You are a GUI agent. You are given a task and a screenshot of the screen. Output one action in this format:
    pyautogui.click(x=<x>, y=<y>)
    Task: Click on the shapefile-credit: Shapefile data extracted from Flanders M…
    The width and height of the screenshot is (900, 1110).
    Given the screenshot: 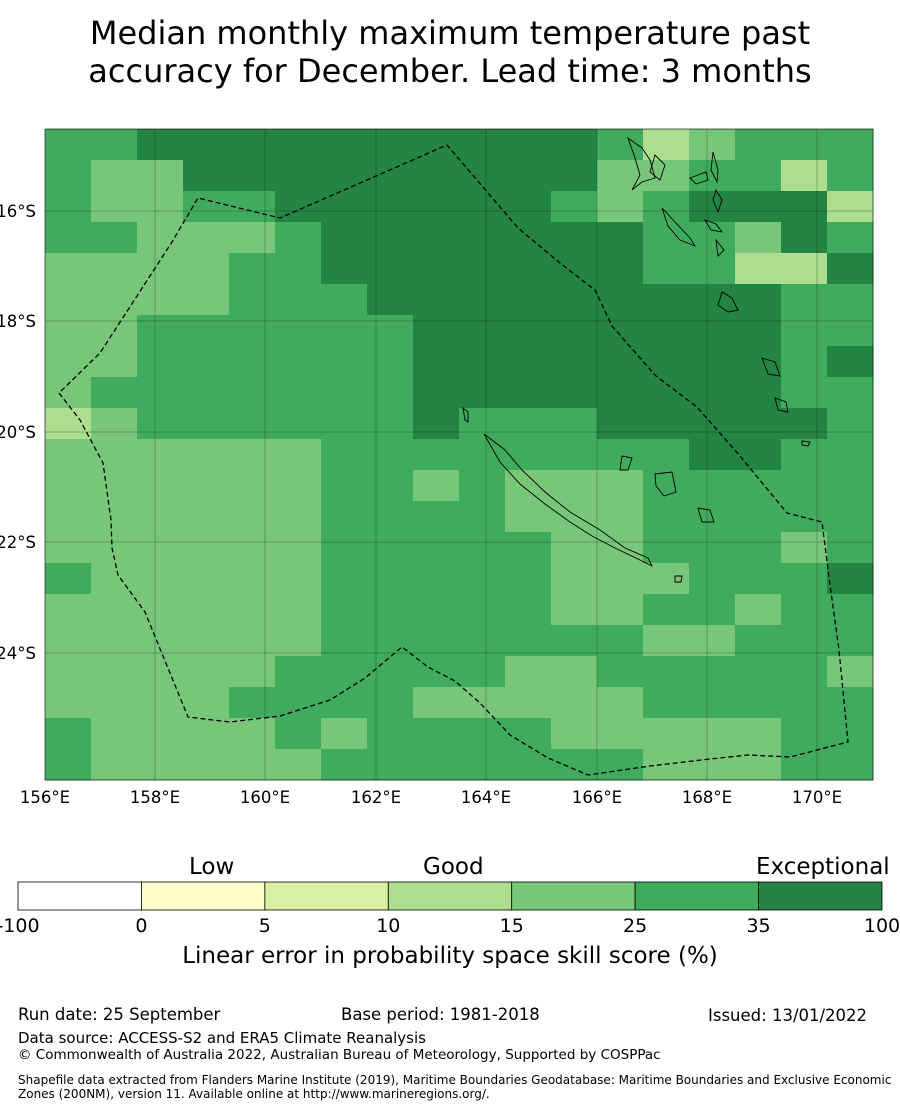 What is the action you would take?
    pyautogui.click(x=459, y=1087)
    